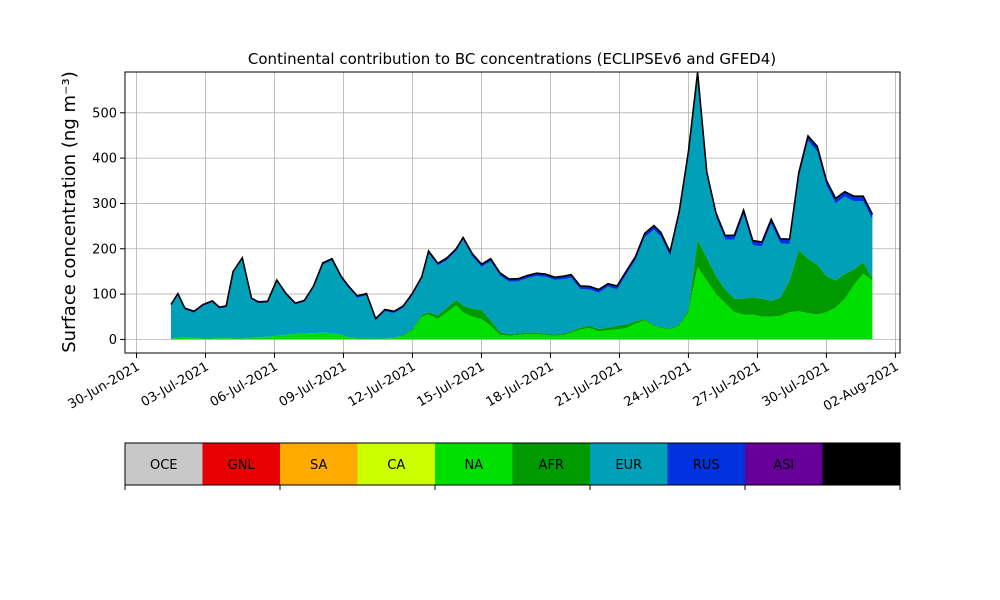  Describe the element at coordinates (382, 384) in the screenshot. I see `x-tick-label: 12-Jul-2021` at that location.